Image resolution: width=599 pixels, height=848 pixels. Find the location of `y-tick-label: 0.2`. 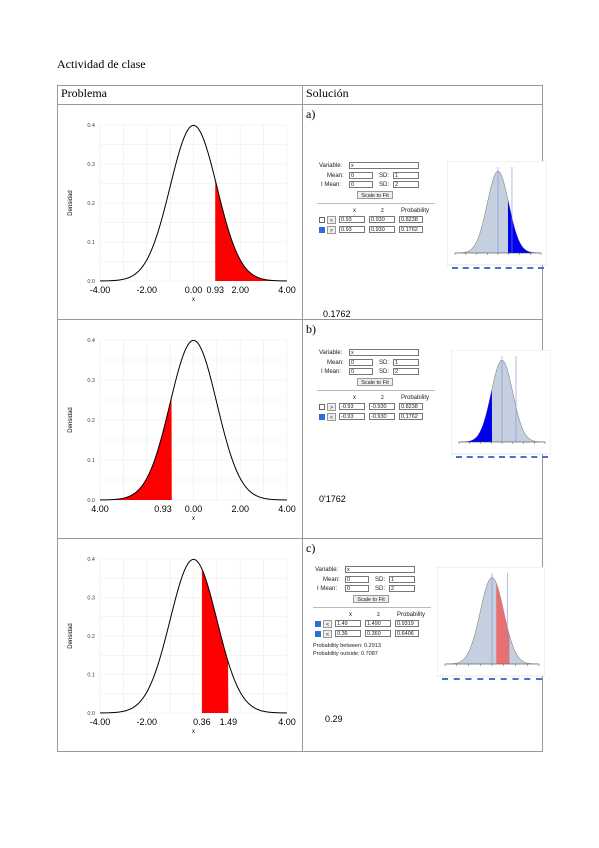

y-tick-label: 0.2 is located at coordinates (91, 421).